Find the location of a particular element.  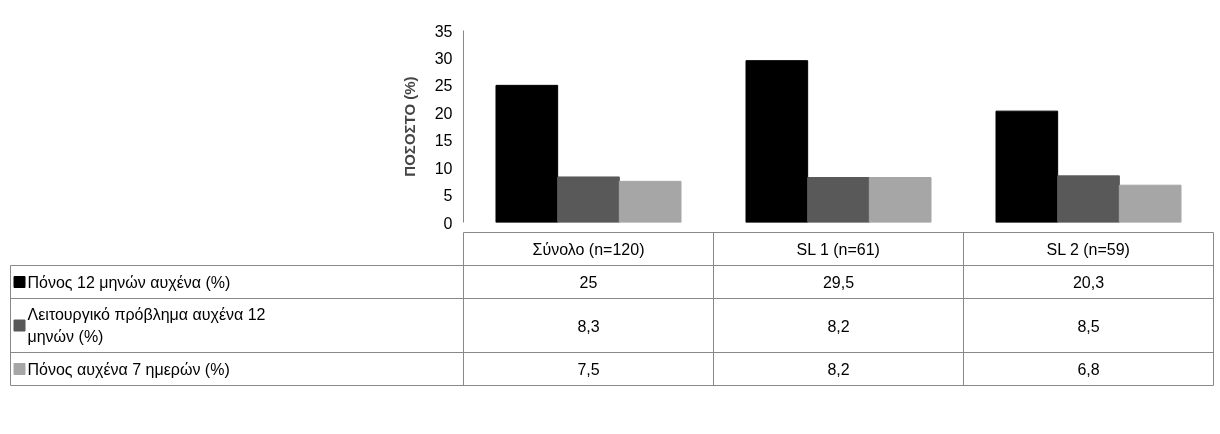

x-tick-label: SL 2 (n=59) is located at coordinates (1088, 249).